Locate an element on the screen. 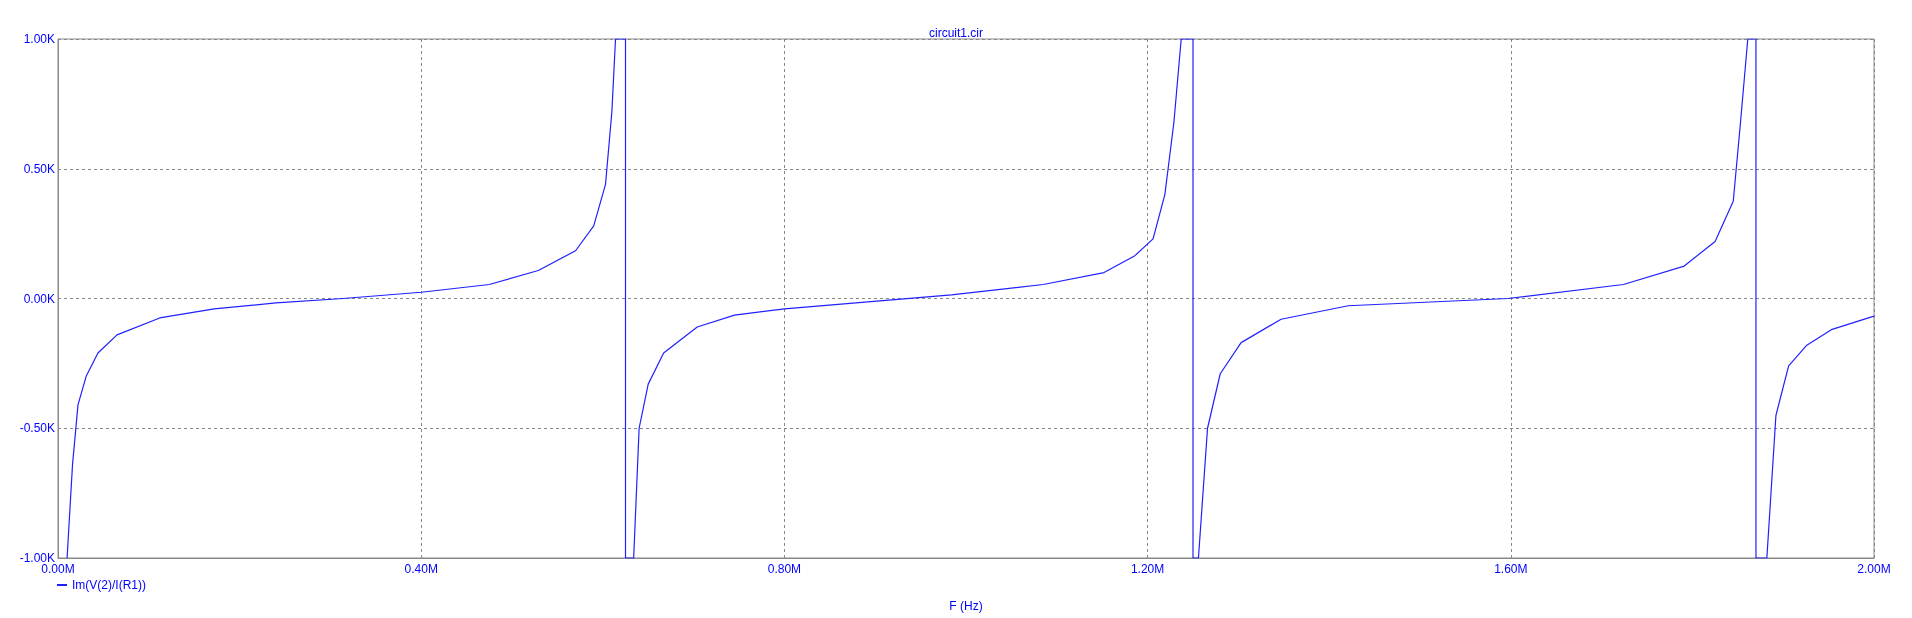 This screenshot has height=618, width=1912. x-tick-label: 0.80M is located at coordinates (784, 569).